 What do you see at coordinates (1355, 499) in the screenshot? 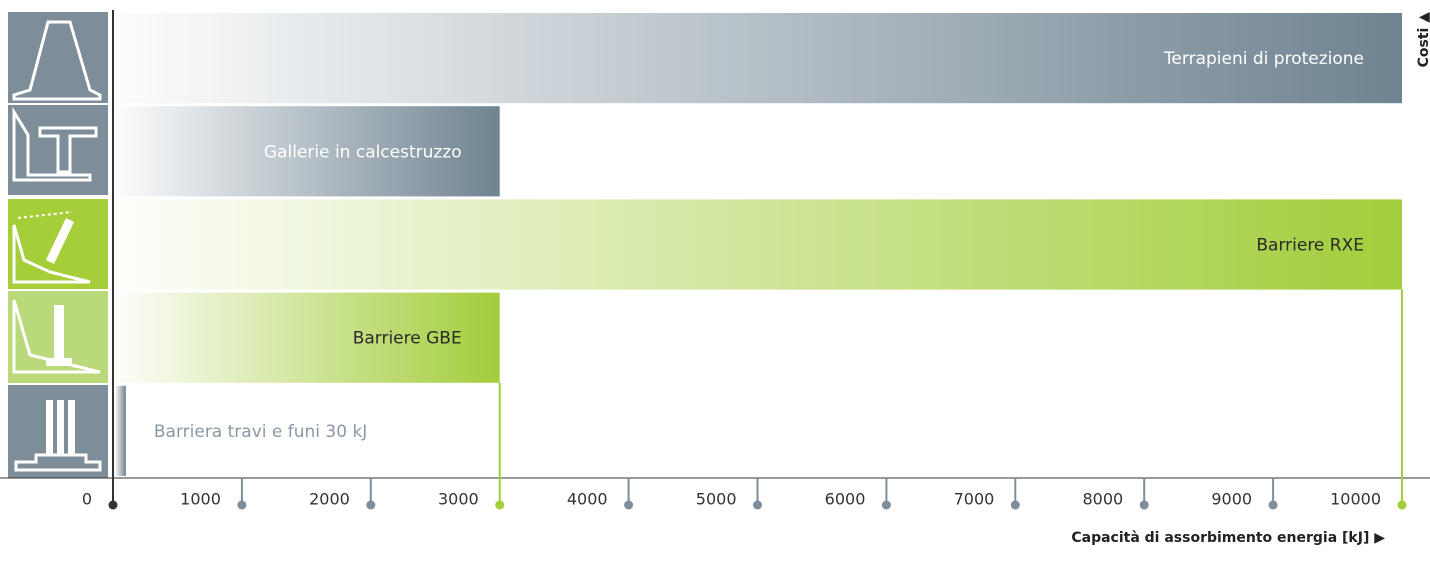
I see `x-tick-label: 10000` at bounding box center [1355, 499].